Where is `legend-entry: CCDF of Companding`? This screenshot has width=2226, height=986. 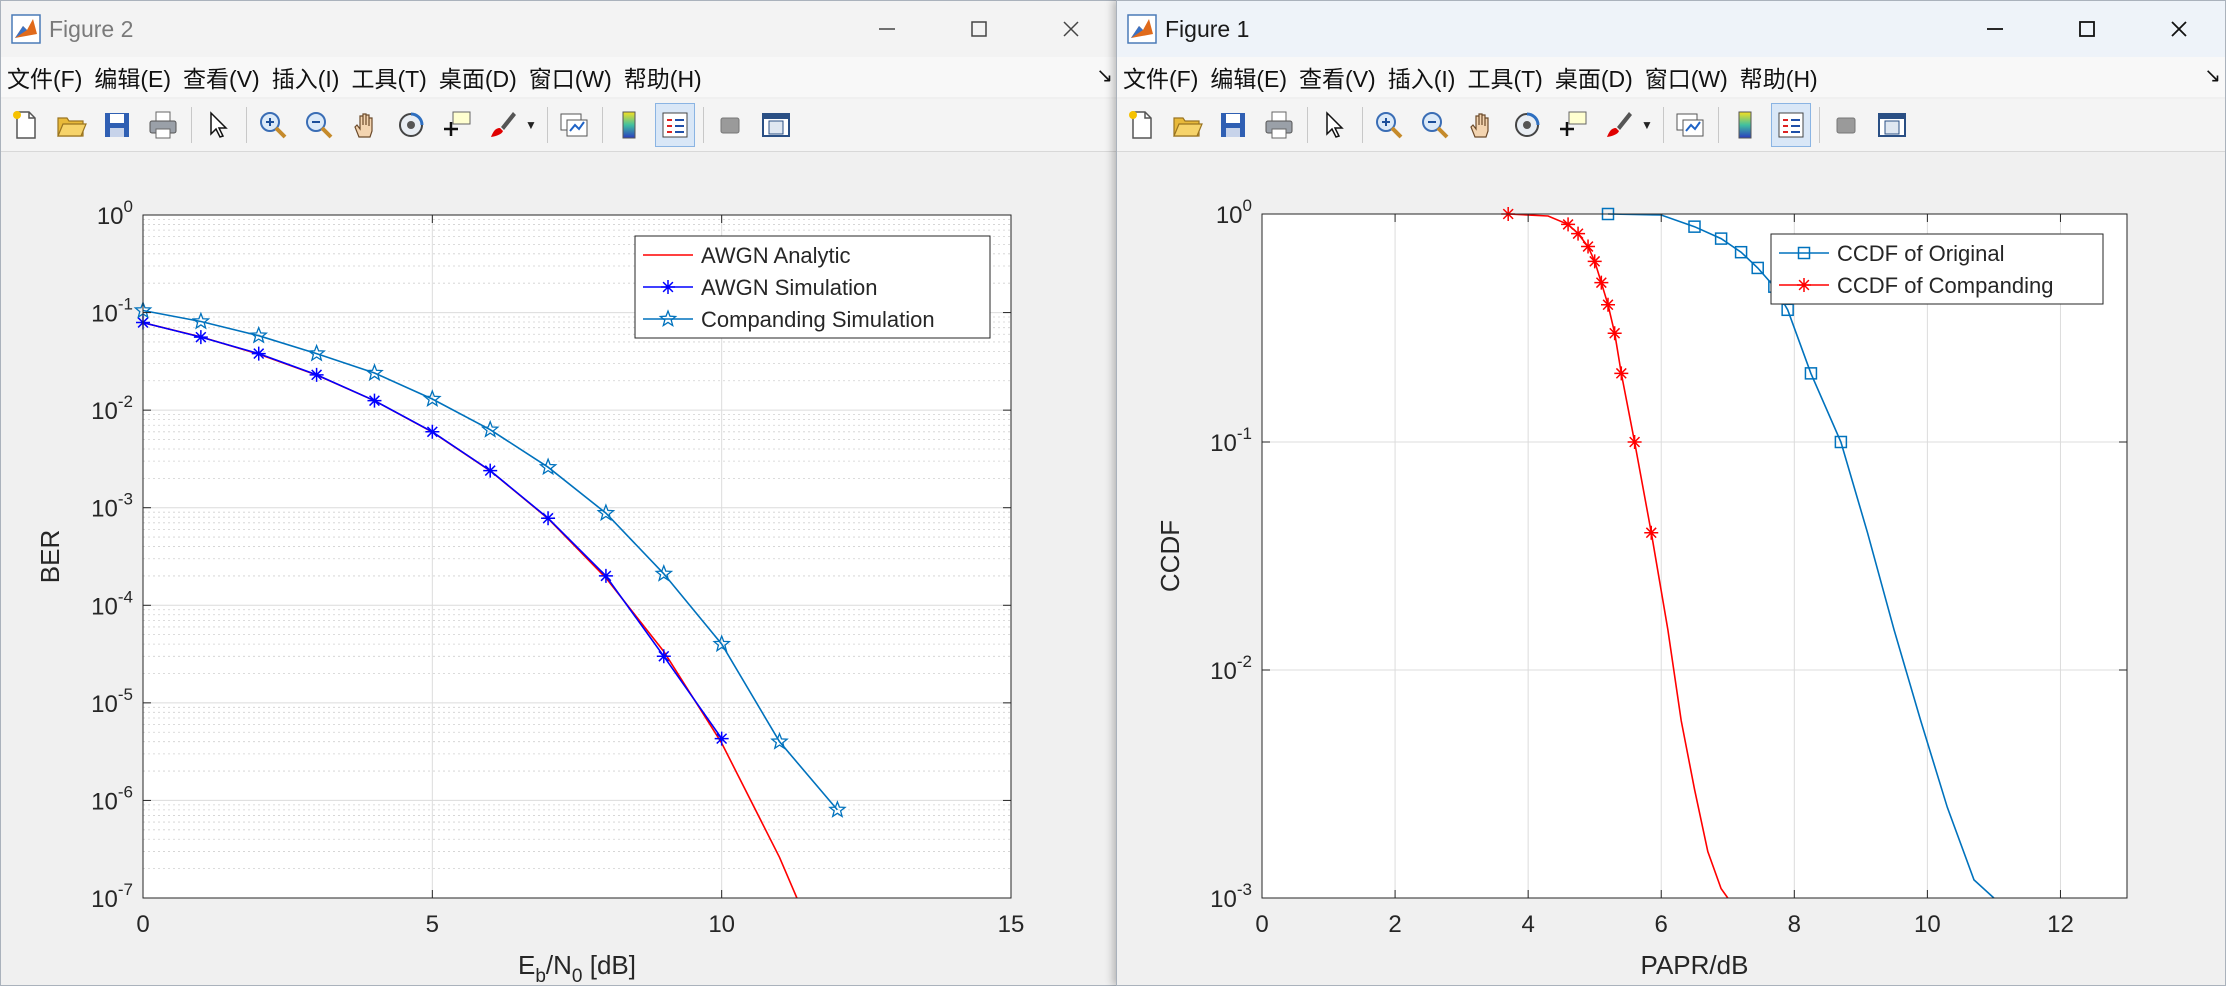
legend-entry: CCDF of Companding is located at coordinates (1945, 285).